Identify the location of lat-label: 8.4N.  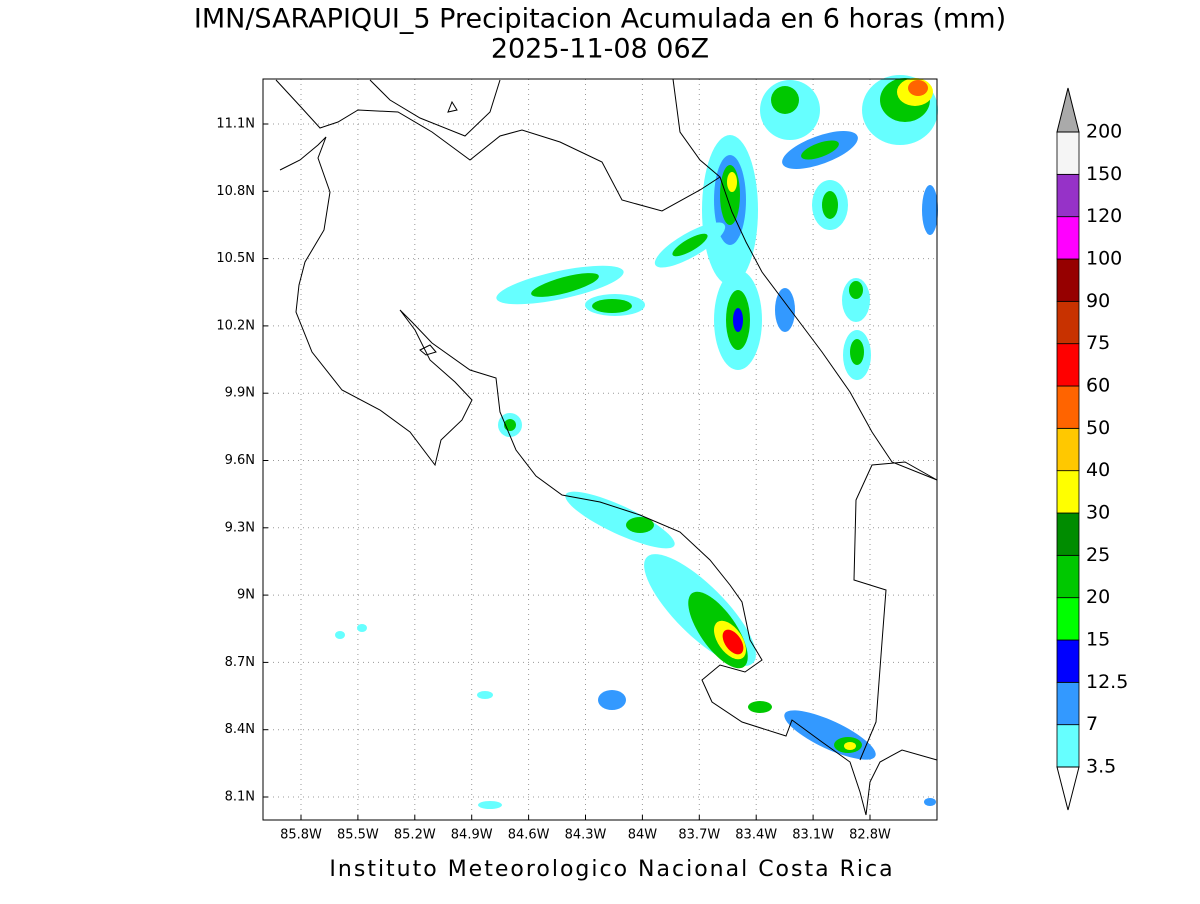
(240, 729).